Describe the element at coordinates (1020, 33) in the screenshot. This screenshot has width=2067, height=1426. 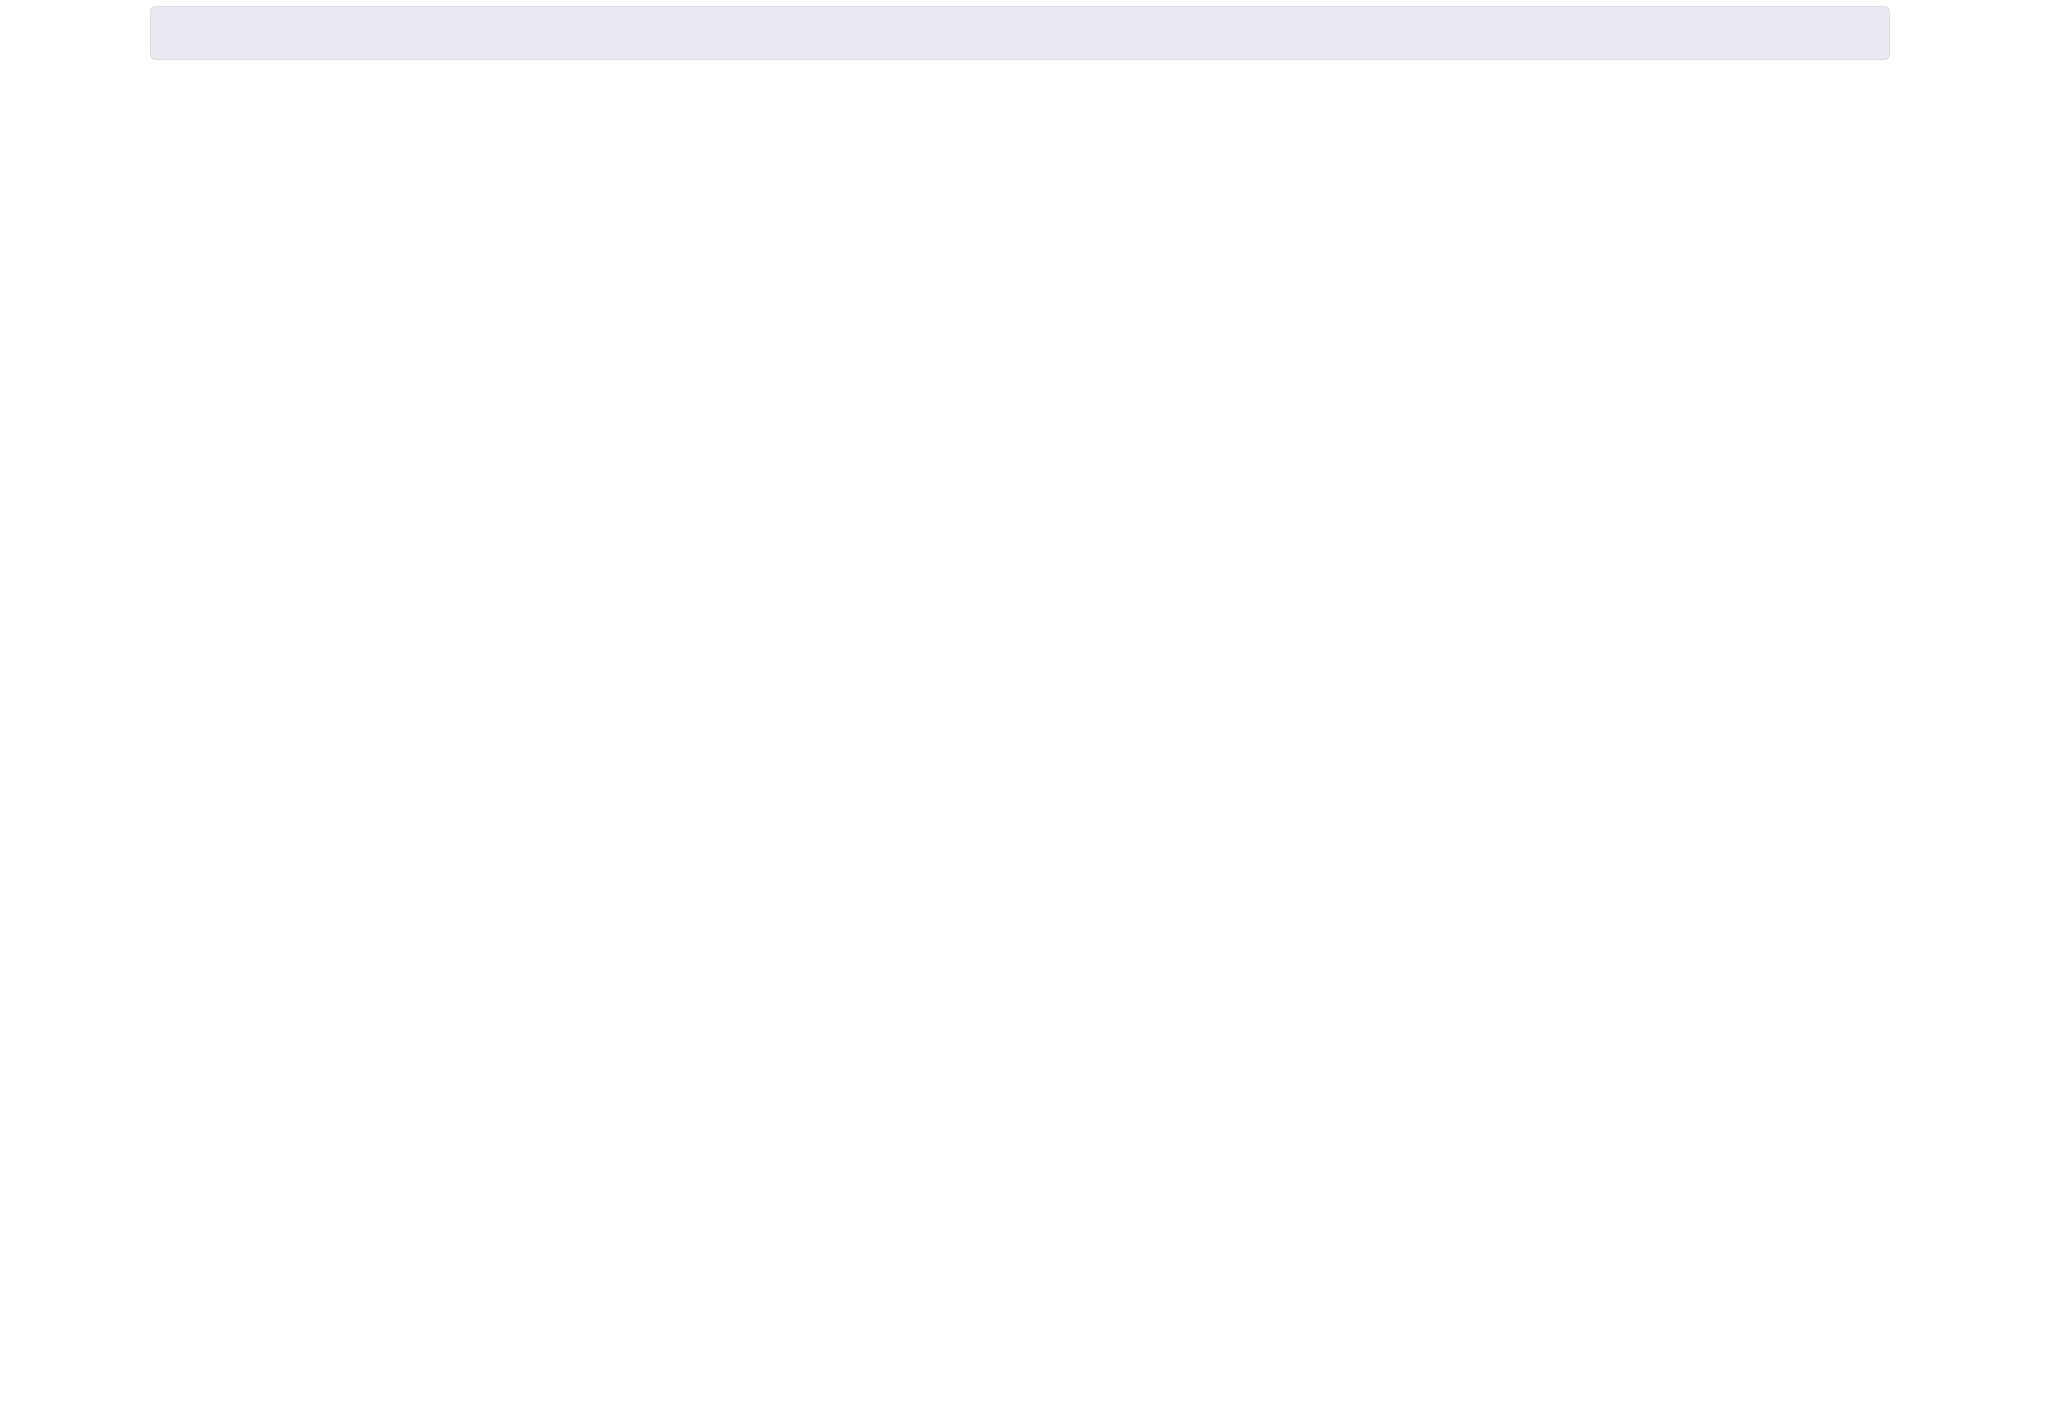
I see `legend-box` at that location.